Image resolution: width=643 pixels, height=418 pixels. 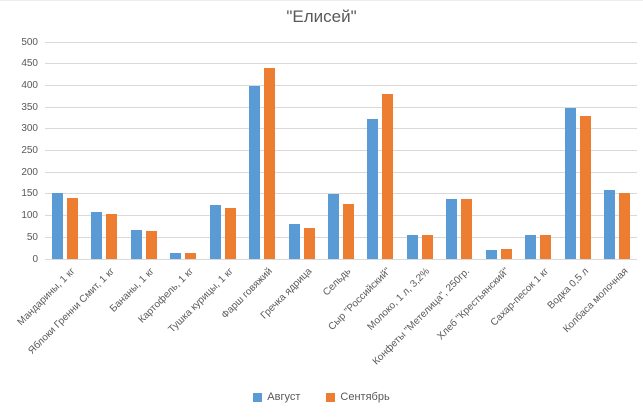 What do you see at coordinates (29, 150) in the screenshot?
I see `y-axis-tick-label: 250` at bounding box center [29, 150].